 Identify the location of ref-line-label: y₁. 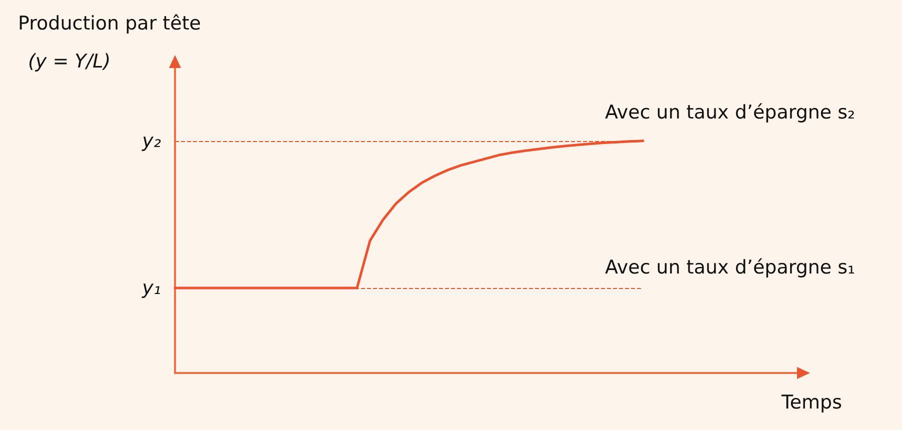
(151, 288).